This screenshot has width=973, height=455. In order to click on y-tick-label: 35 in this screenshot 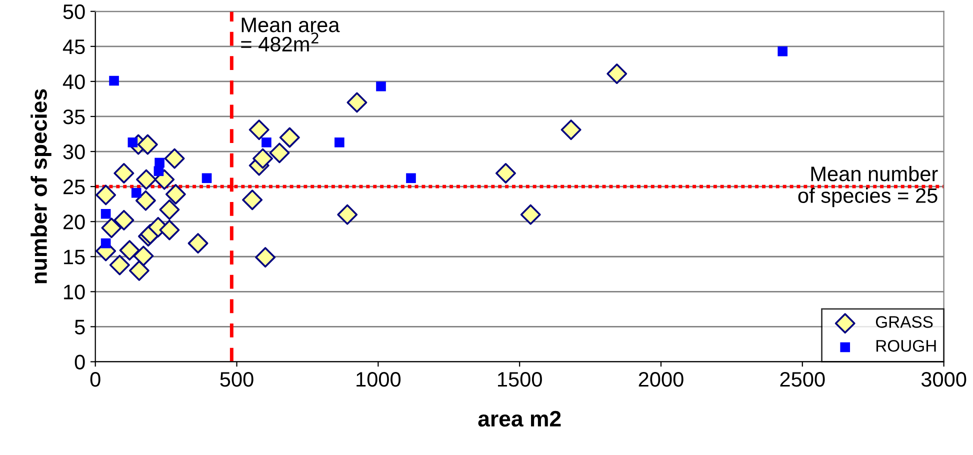, I will do `click(74, 116)`.